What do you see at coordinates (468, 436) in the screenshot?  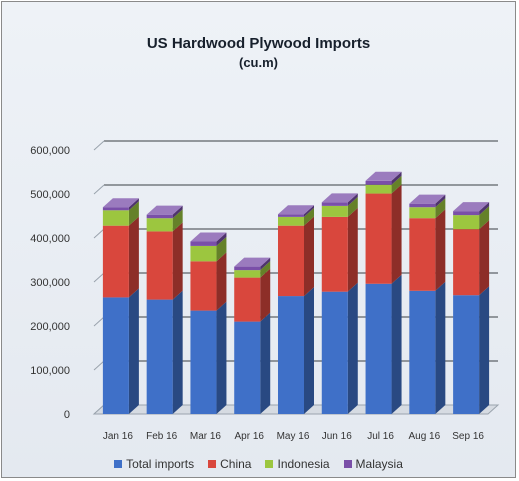 I see `x-tick-label: Sep 16` at bounding box center [468, 436].